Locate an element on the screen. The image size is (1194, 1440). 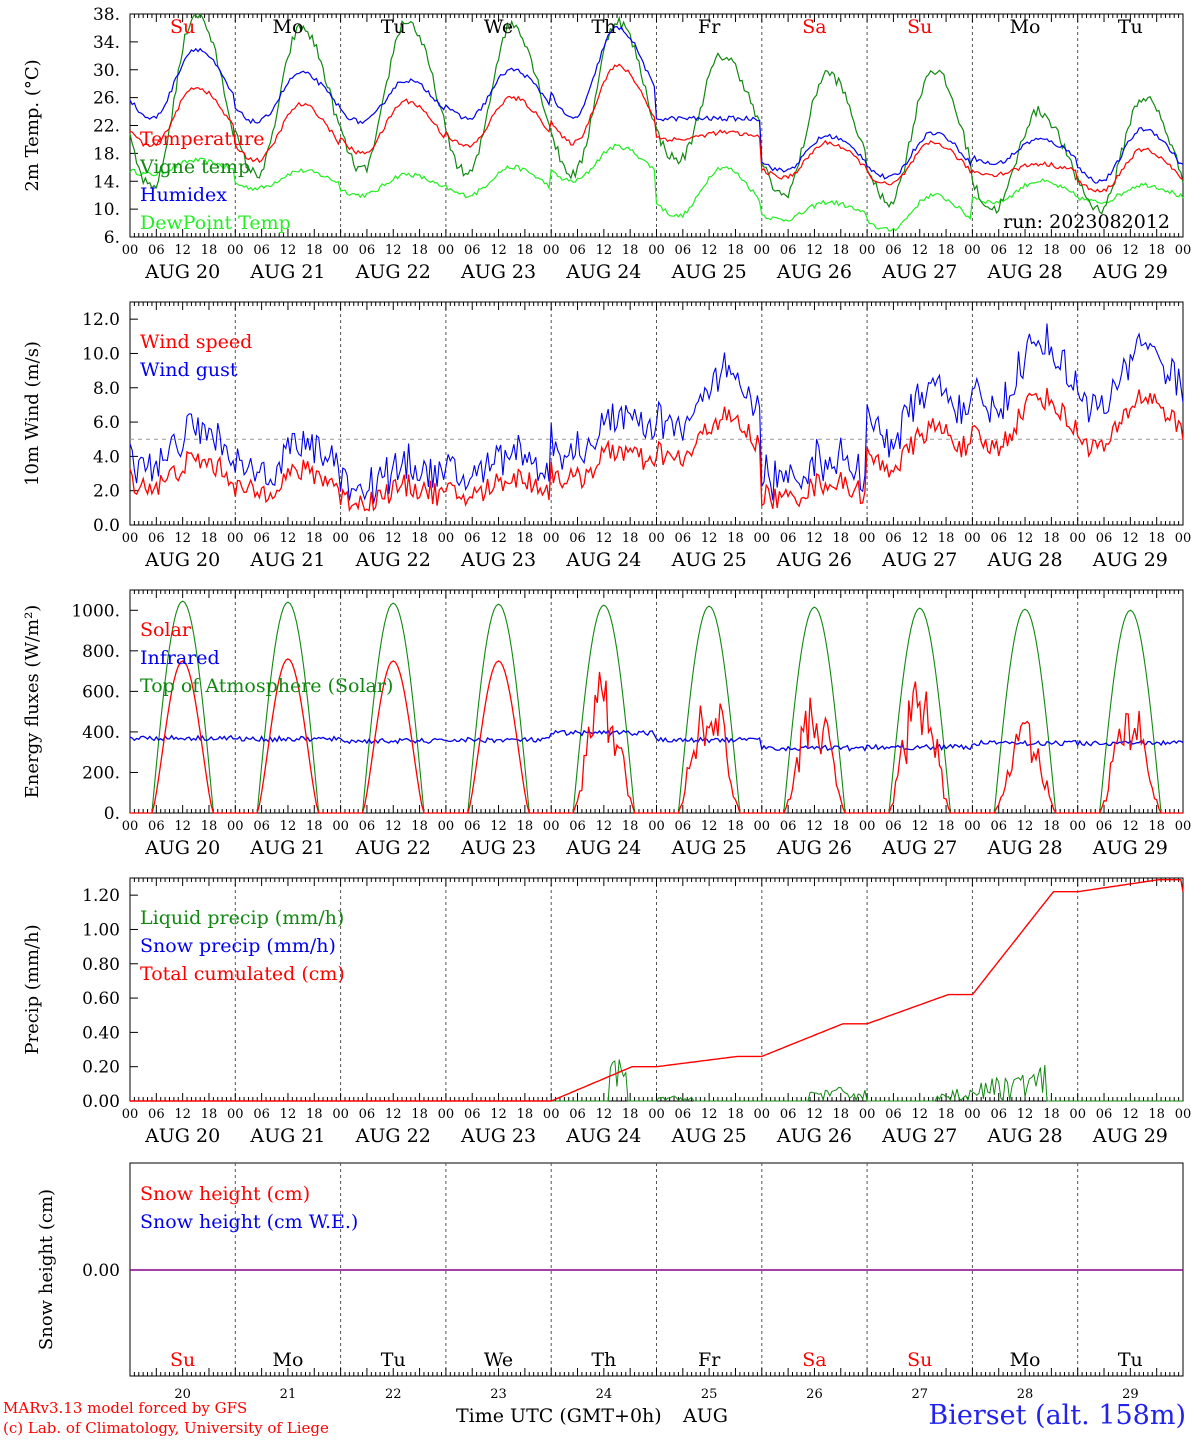
day-number-label: 28 is located at coordinates (1025, 1394).